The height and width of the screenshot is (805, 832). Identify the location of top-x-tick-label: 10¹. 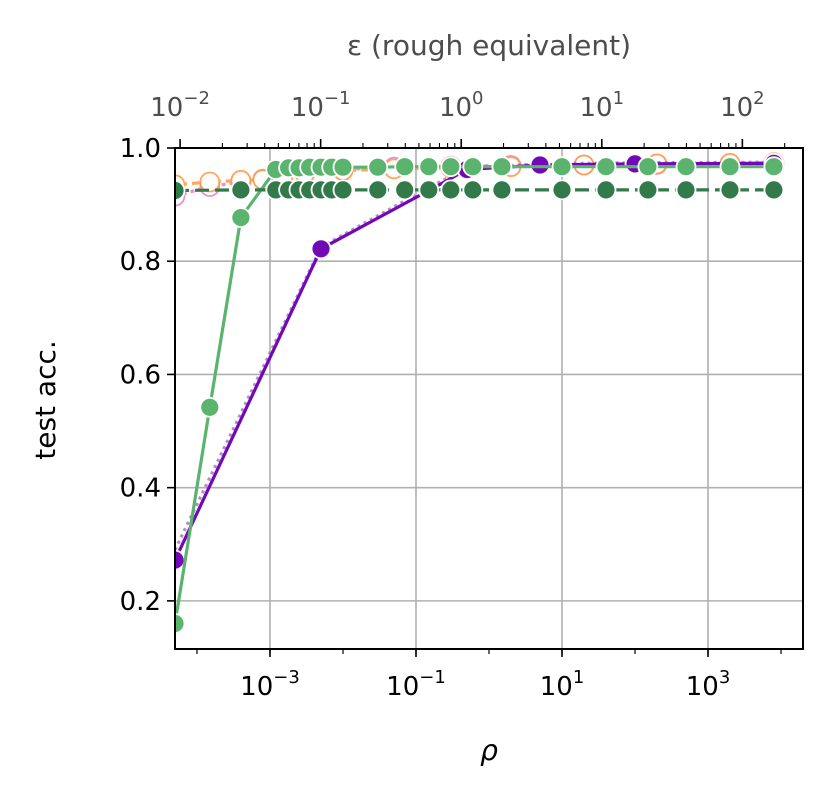
(602, 105).